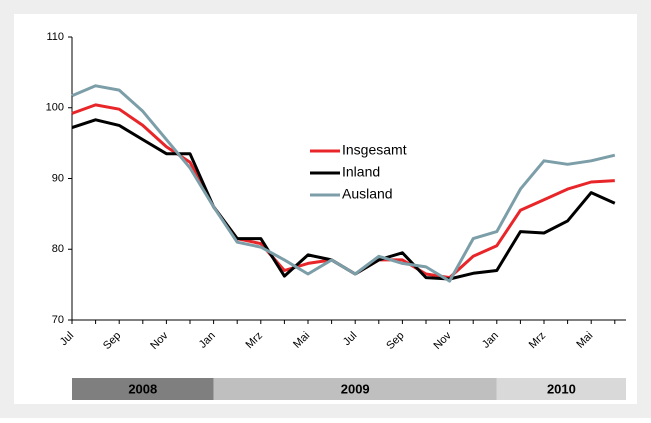 The width and height of the screenshot is (651, 423). I want to click on legend-label: Ausland, so click(367, 194).